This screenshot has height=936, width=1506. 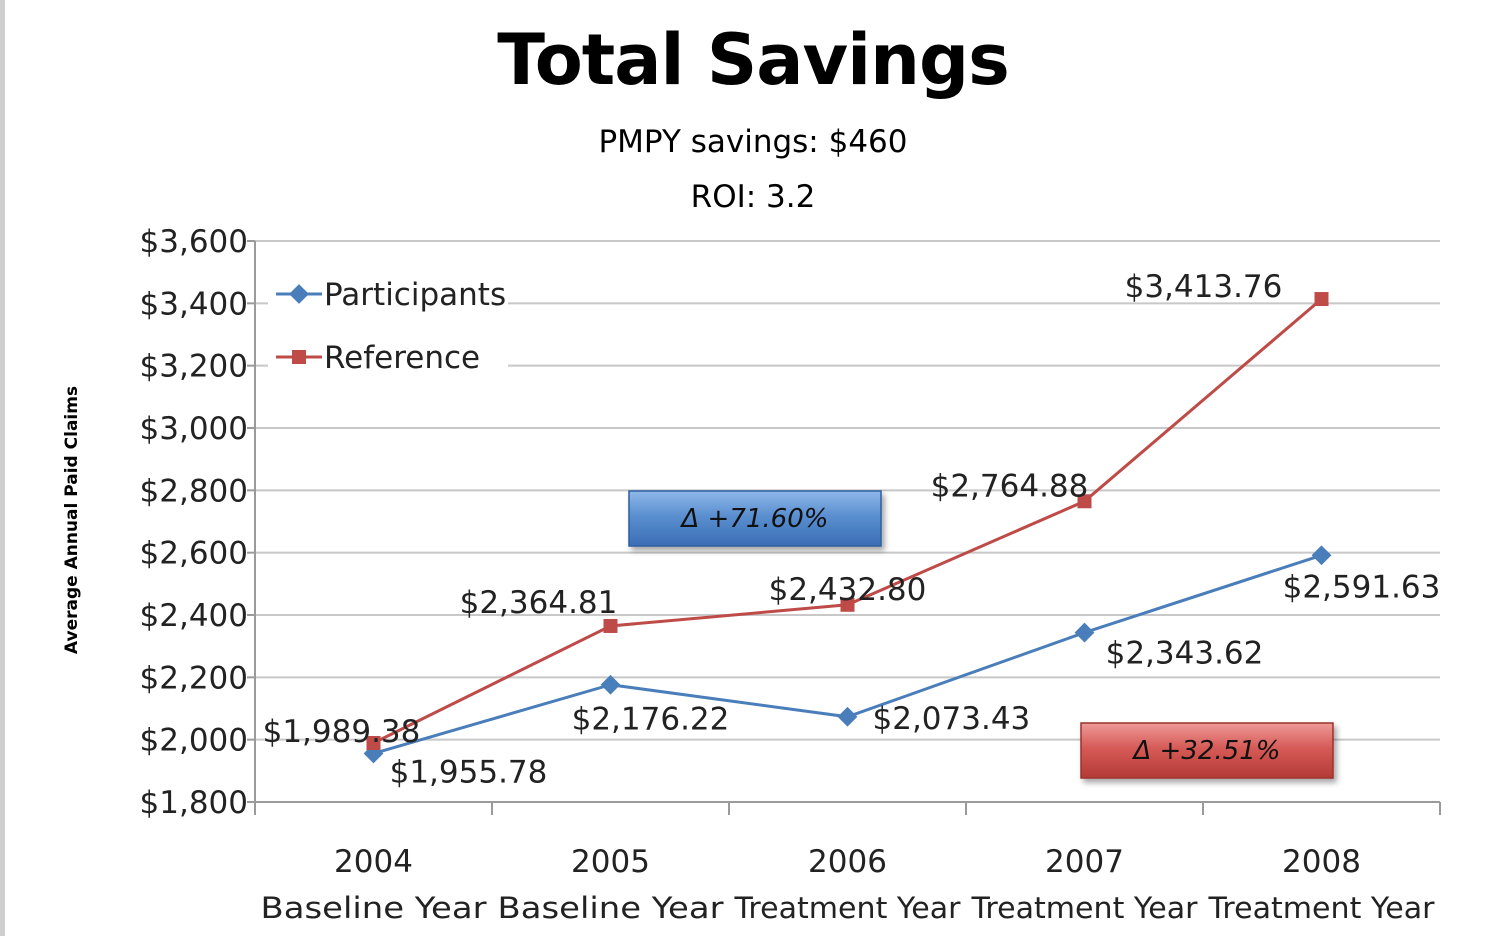 I want to click on page-left-border, so click(x=2, y=468).